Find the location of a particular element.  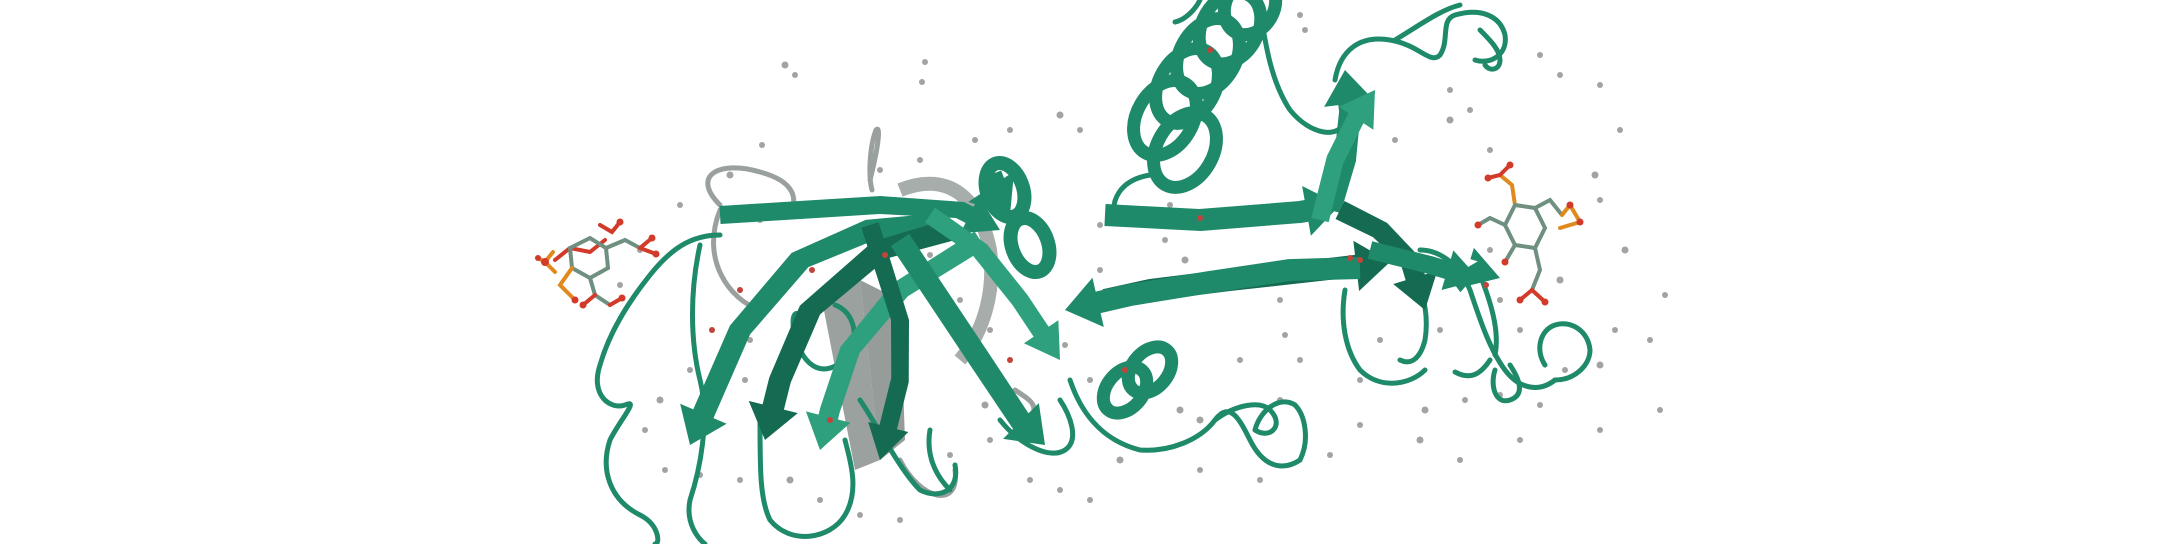

short-helix is located at coordinates (1078, 287).